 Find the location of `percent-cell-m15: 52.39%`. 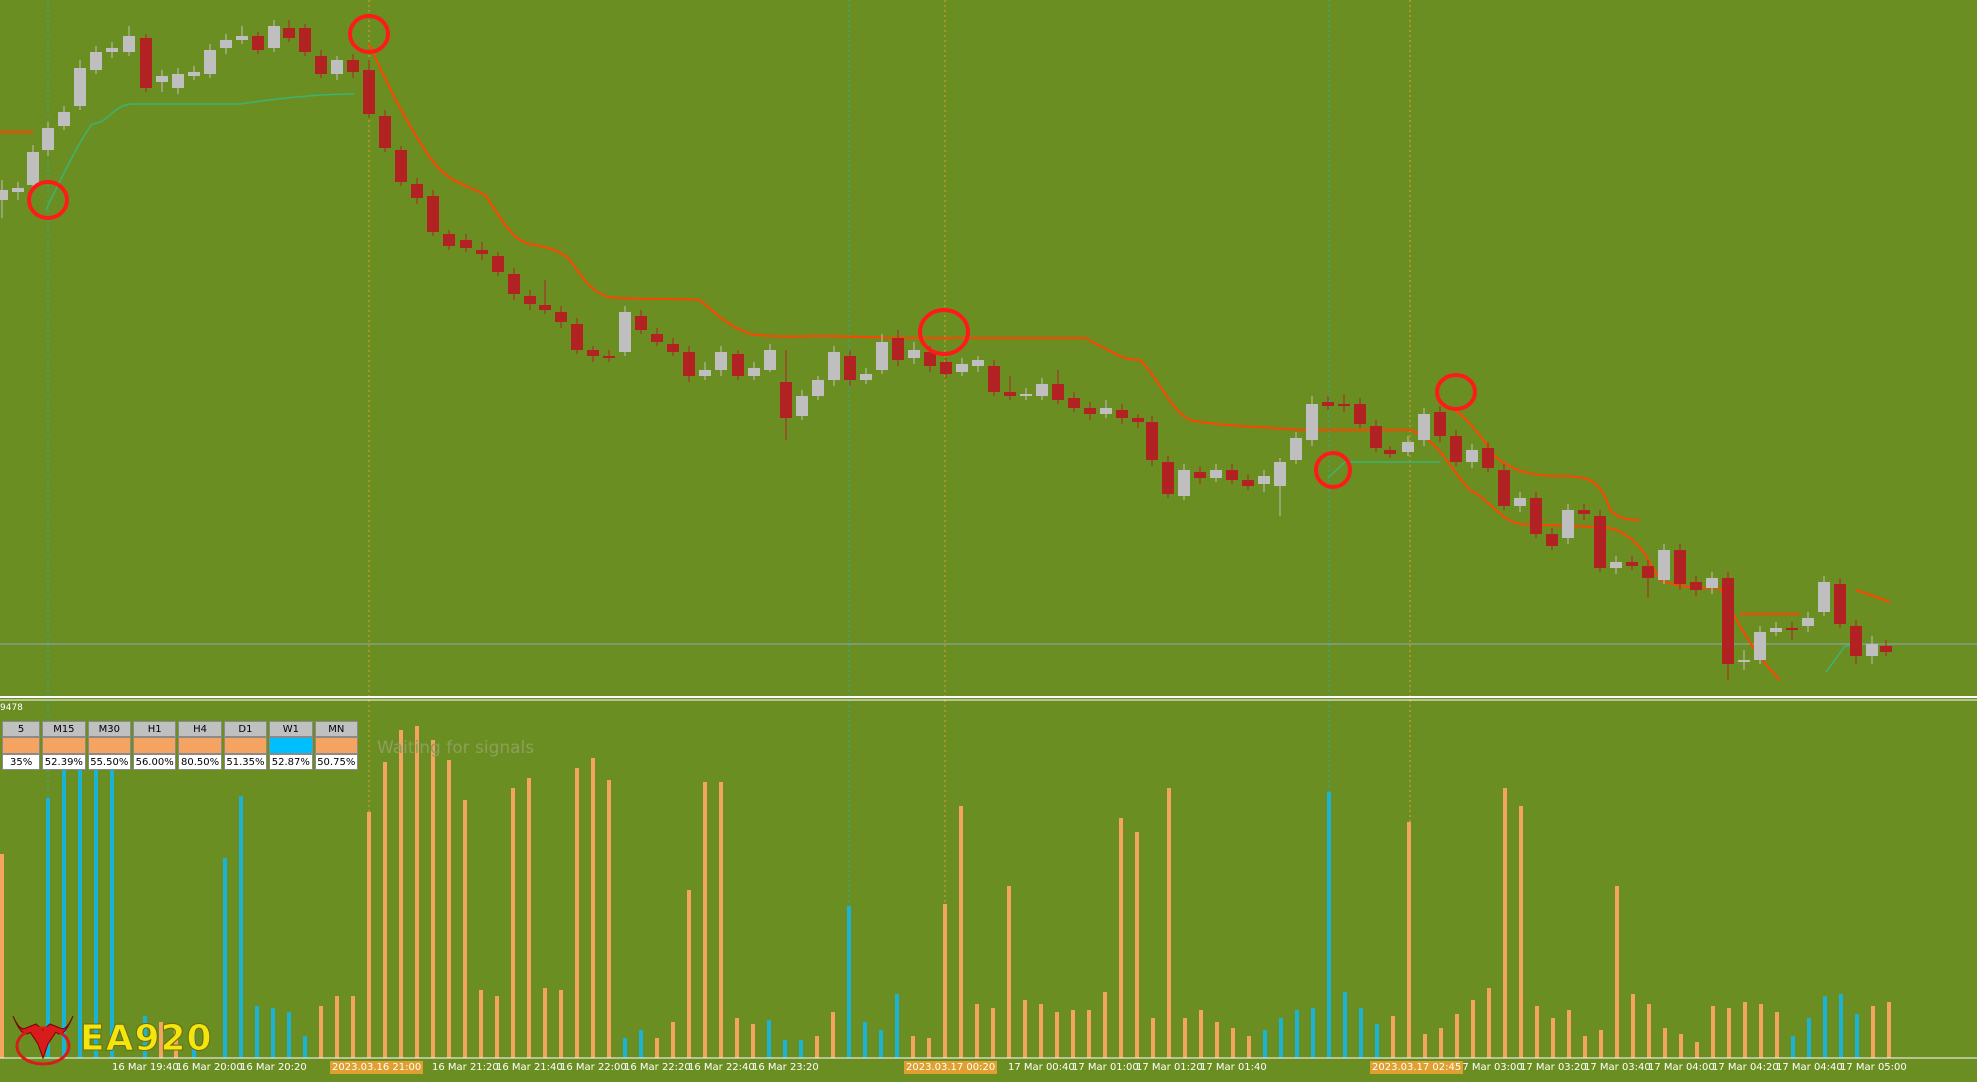

percent-cell-m15: 52.39% is located at coordinates (64, 762).